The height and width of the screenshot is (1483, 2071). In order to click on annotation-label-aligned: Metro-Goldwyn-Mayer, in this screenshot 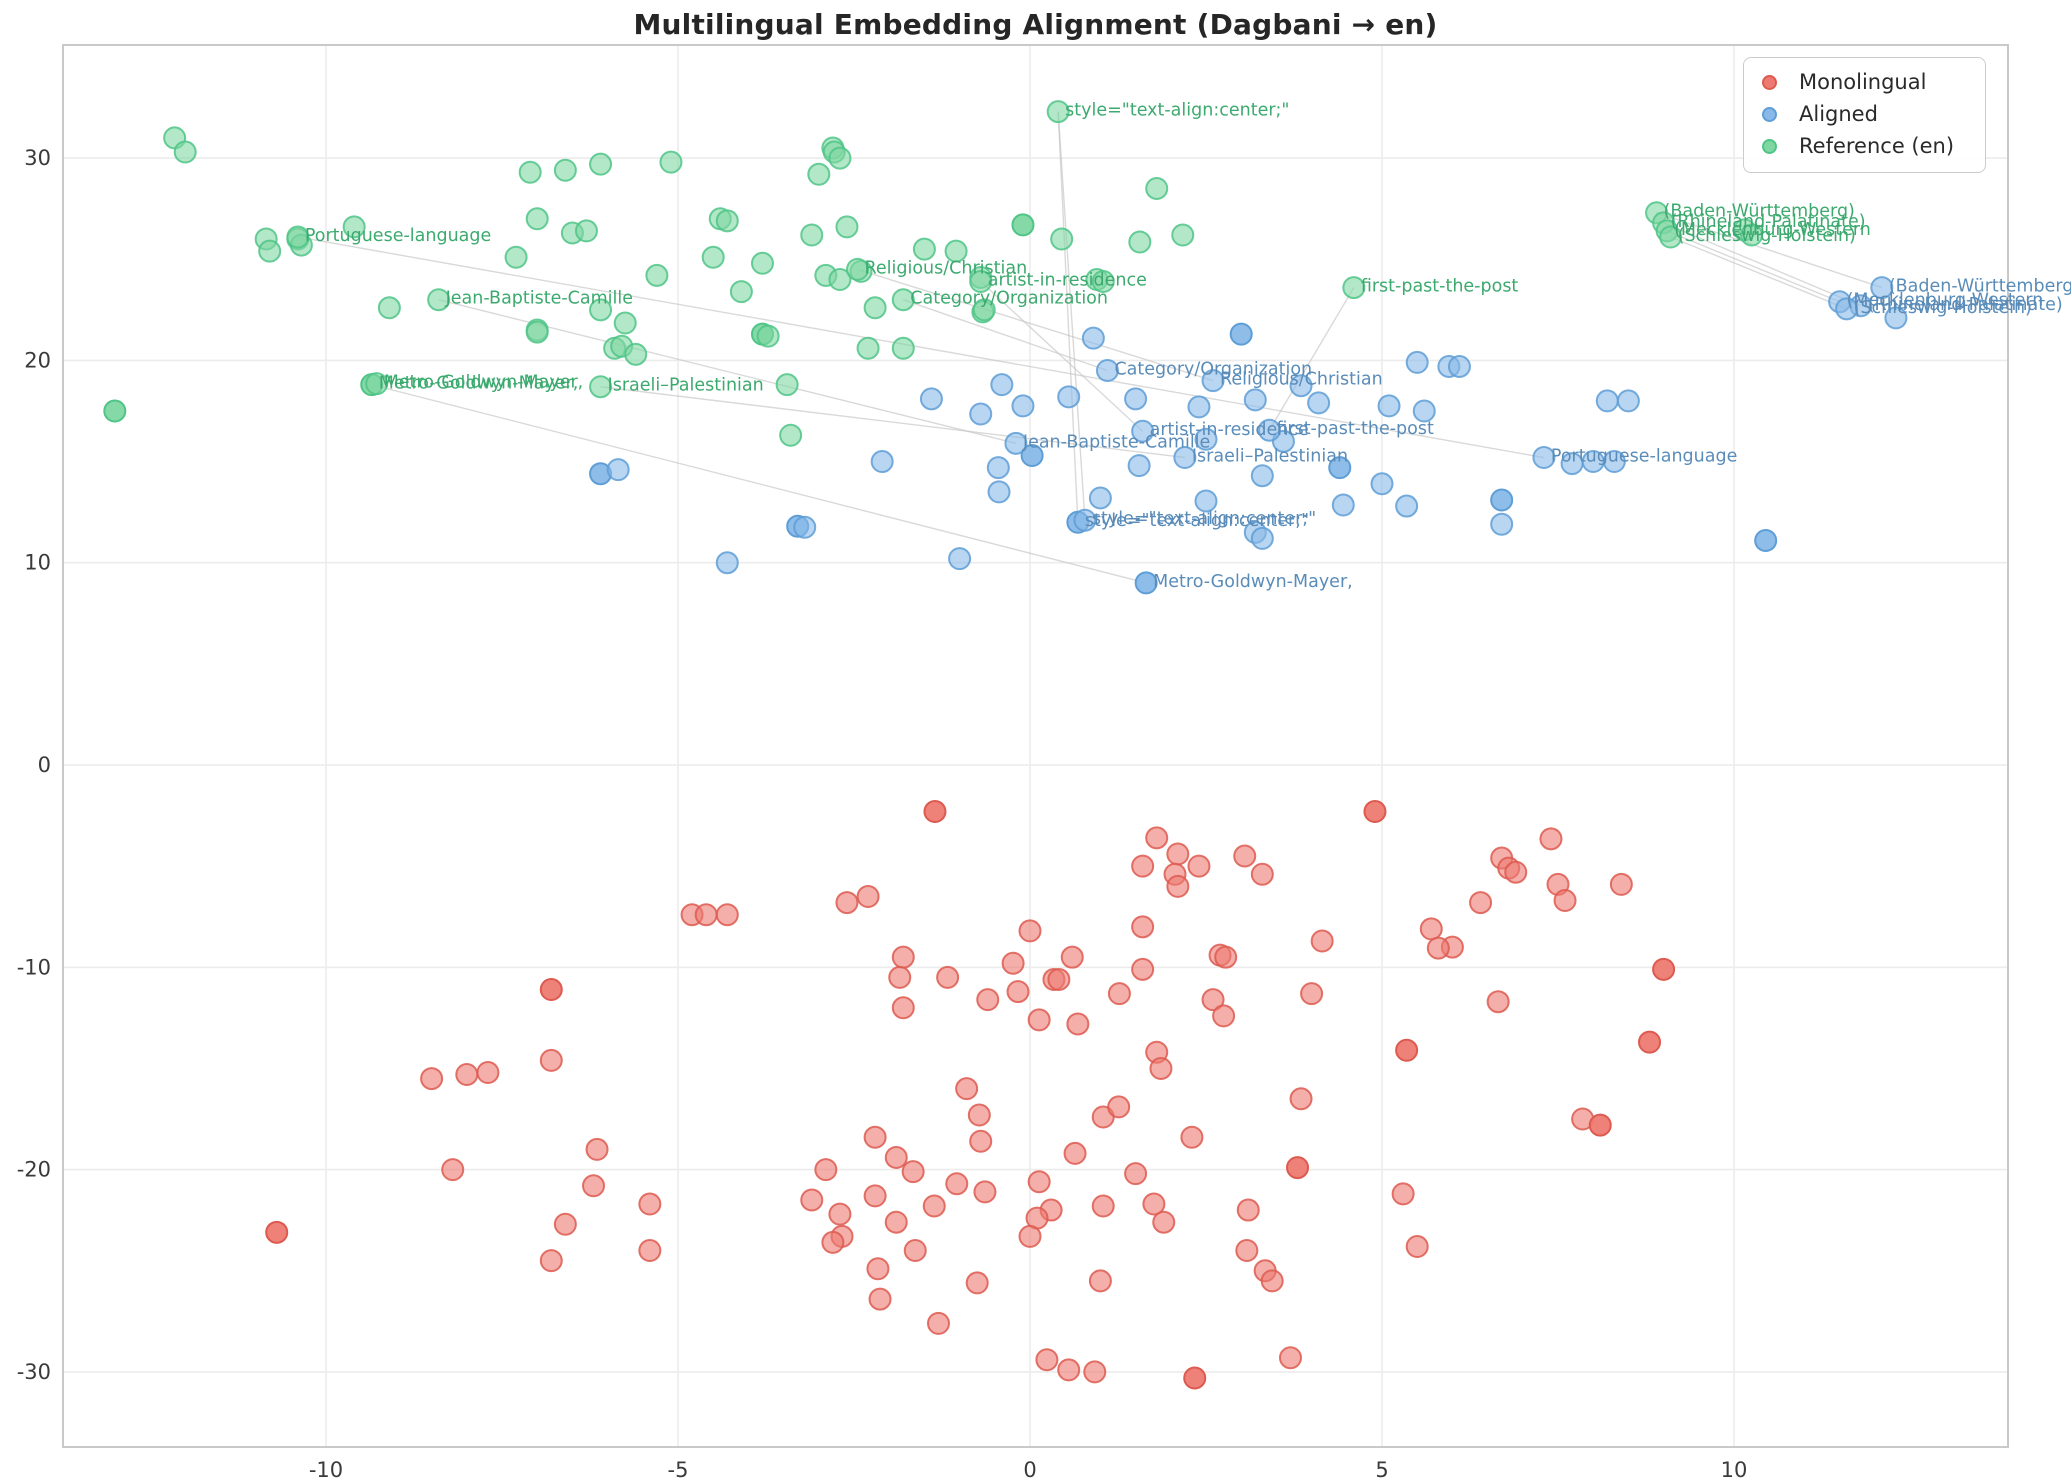, I will do `click(1253, 582)`.